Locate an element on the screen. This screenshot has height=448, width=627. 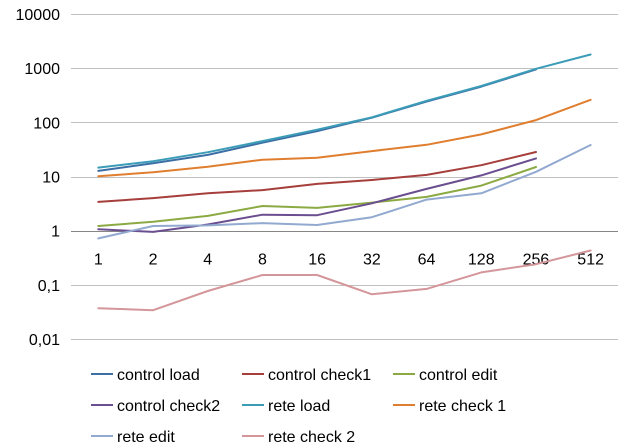
series-line-control-check1 is located at coordinates (317, 177).